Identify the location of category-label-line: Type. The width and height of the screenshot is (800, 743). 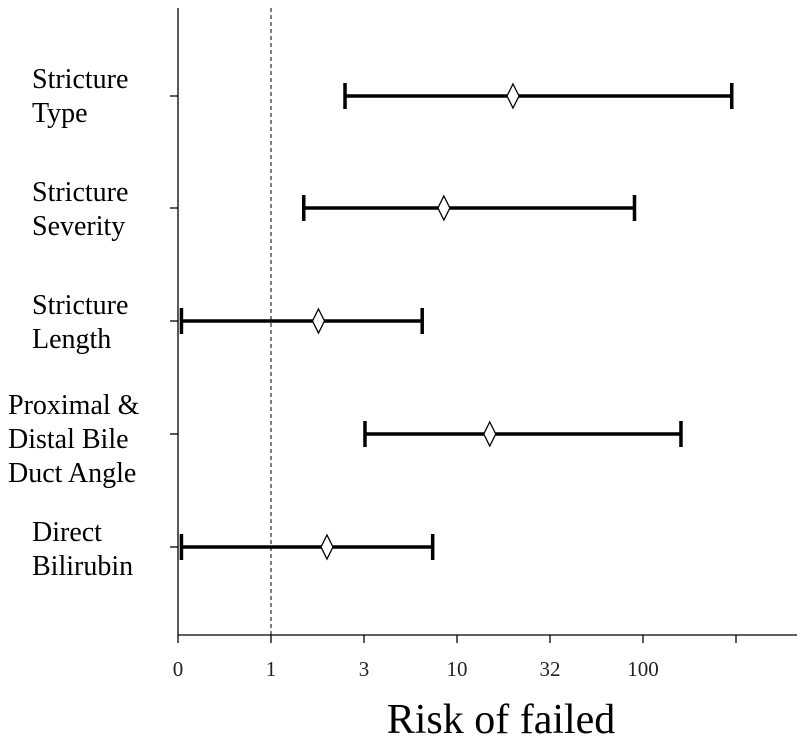
(60, 113).